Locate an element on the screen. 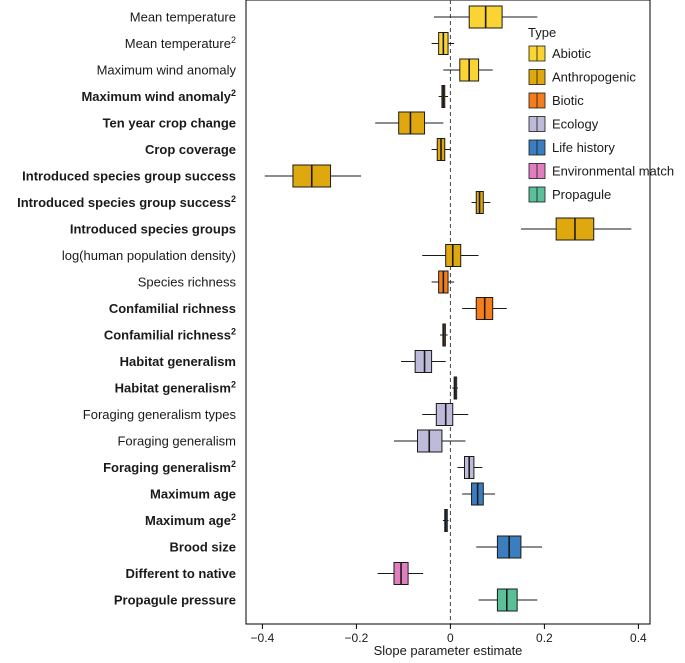 The height and width of the screenshot is (663, 685). box-confamilial-richness-squared is located at coordinates (444, 335).